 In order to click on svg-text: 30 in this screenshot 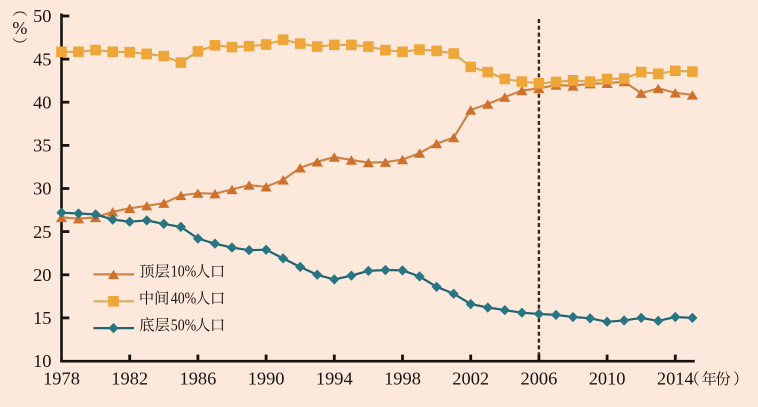, I will do `click(42, 189)`.